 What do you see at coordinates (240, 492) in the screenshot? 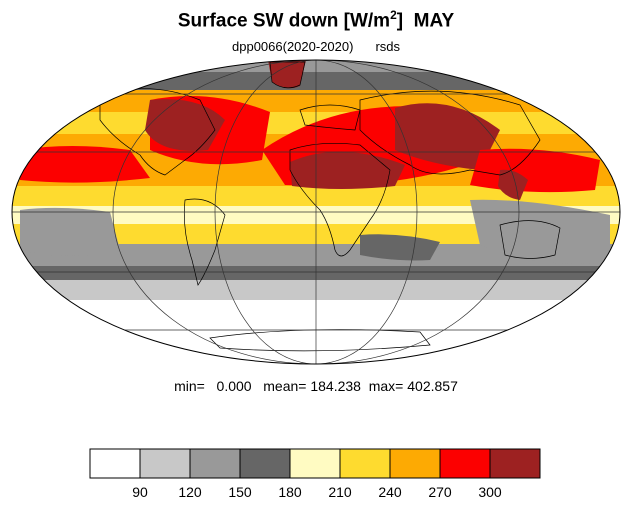
I see `colorbar-tick-label: 150` at bounding box center [240, 492].